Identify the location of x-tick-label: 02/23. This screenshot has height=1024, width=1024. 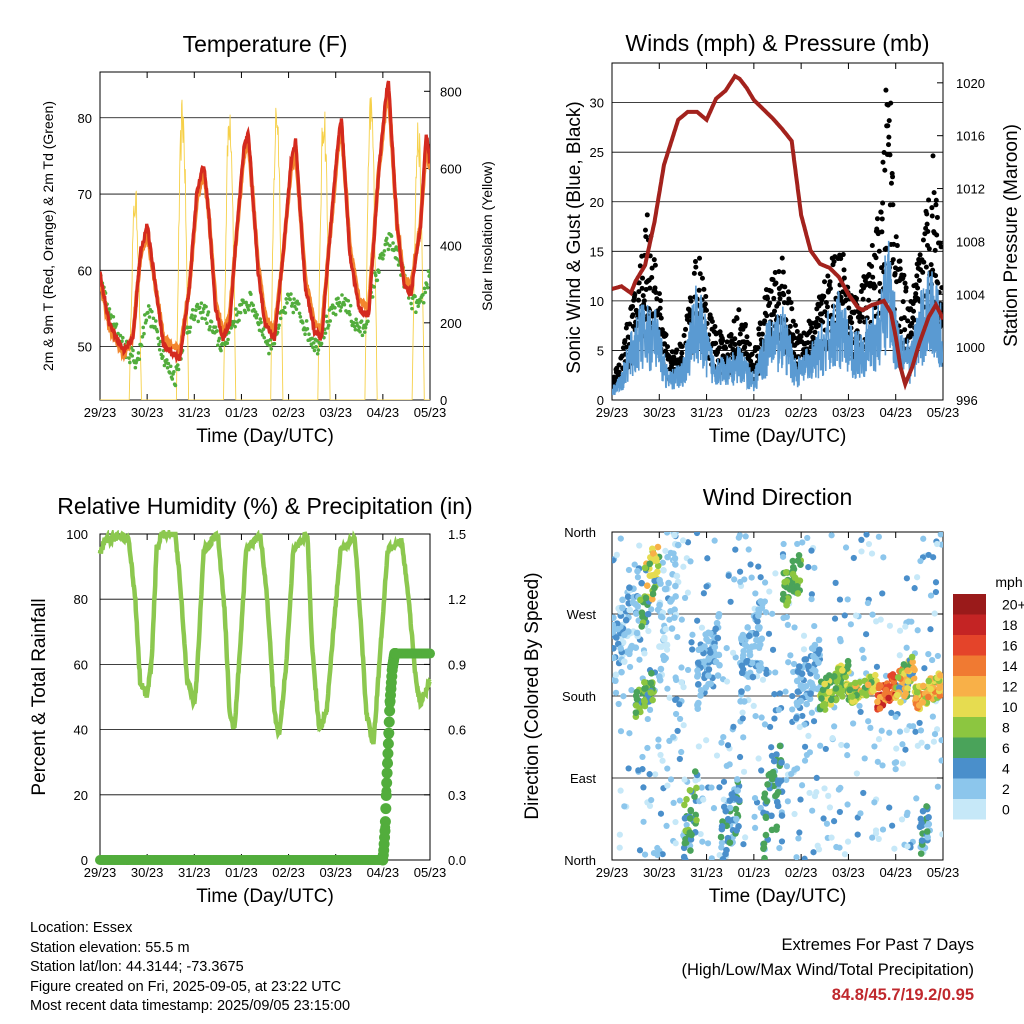
(801, 872).